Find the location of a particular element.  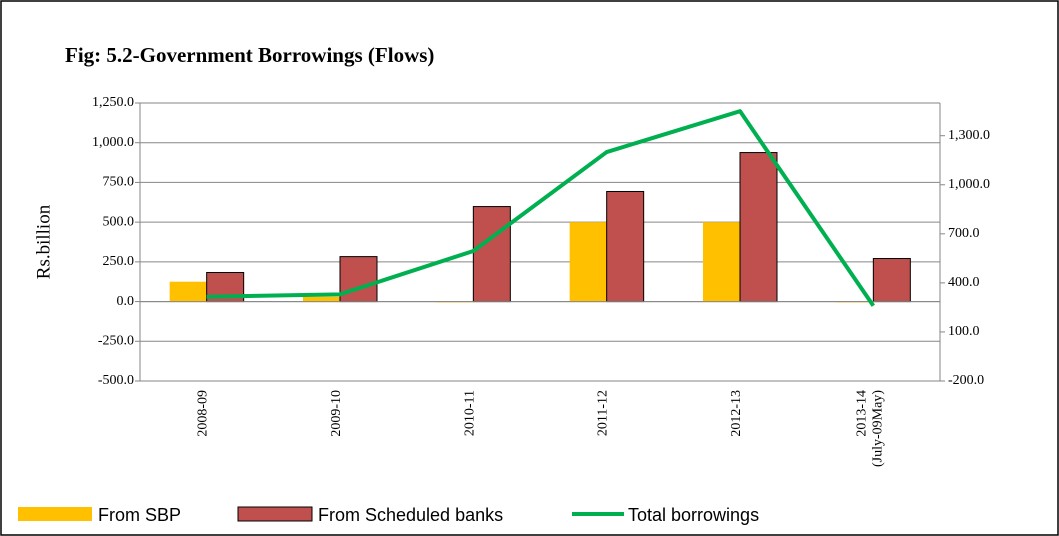

y2-tick-label: 1,000.0 is located at coordinates (969, 184).